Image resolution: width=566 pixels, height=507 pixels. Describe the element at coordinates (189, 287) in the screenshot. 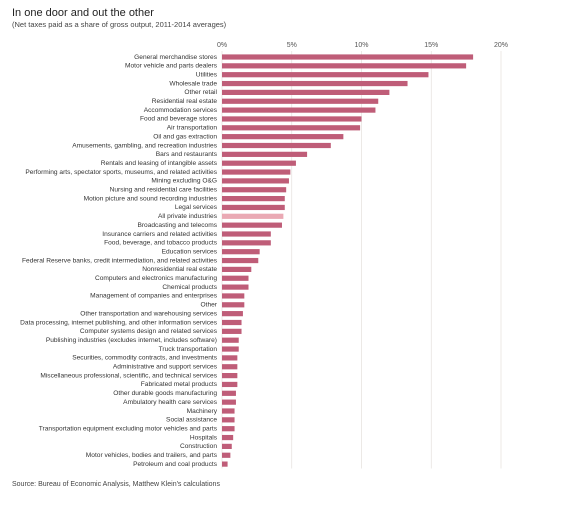

I see `y-tick-label: Chemical products` at that location.